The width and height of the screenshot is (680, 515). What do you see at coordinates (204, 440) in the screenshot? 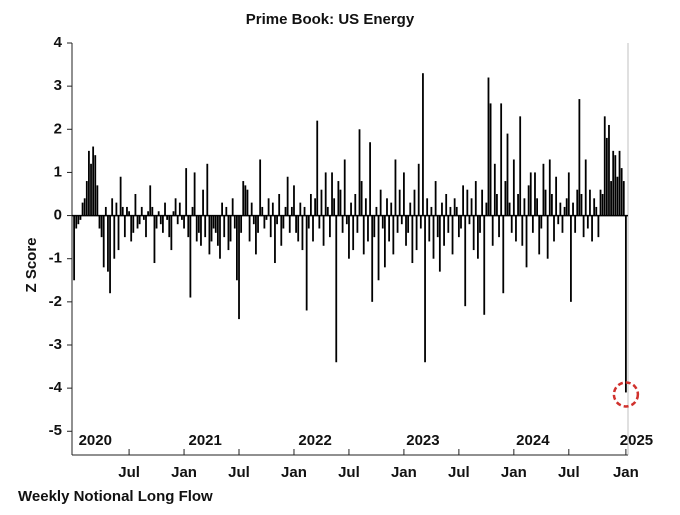
I see `year-label: 2021` at bounding box center [204, 440].